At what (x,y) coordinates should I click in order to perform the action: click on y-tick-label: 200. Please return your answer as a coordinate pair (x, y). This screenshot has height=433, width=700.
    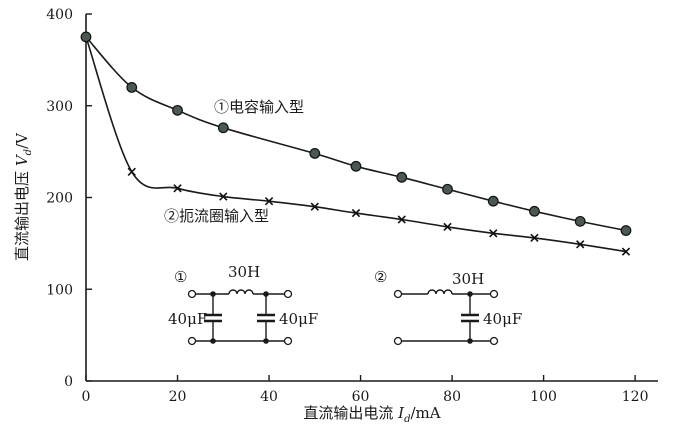
    Looking at the image, I should click on (59, 199).